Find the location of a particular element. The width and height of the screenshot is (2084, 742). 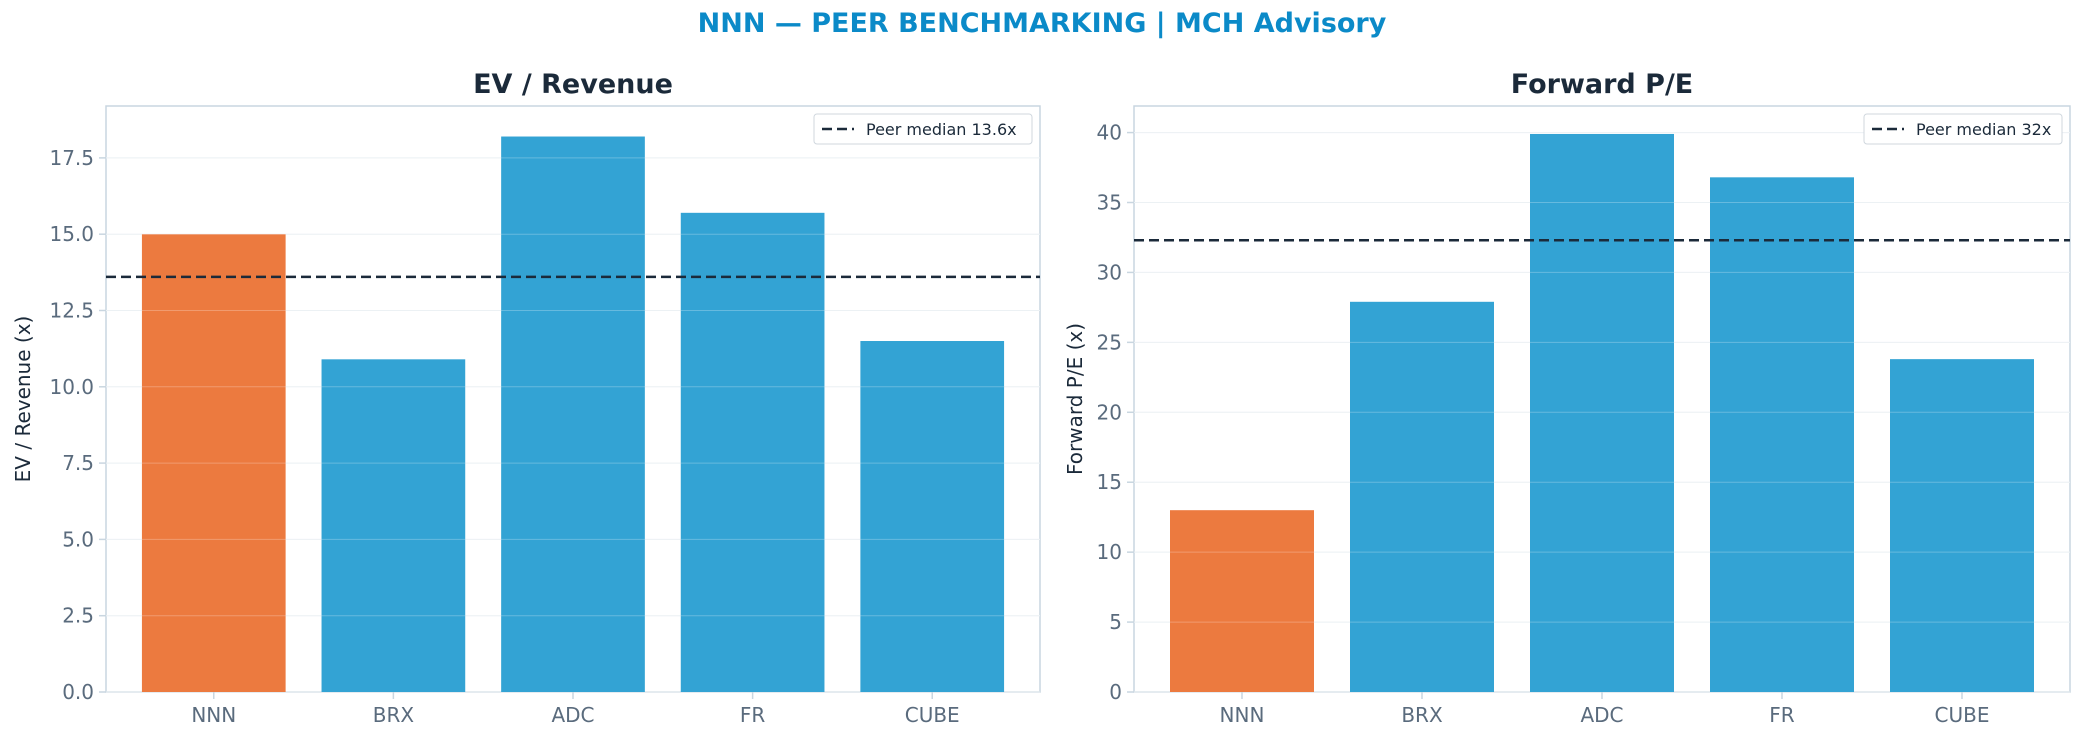

y-tick-label: 7.5 is located at coordinates (78, 463).